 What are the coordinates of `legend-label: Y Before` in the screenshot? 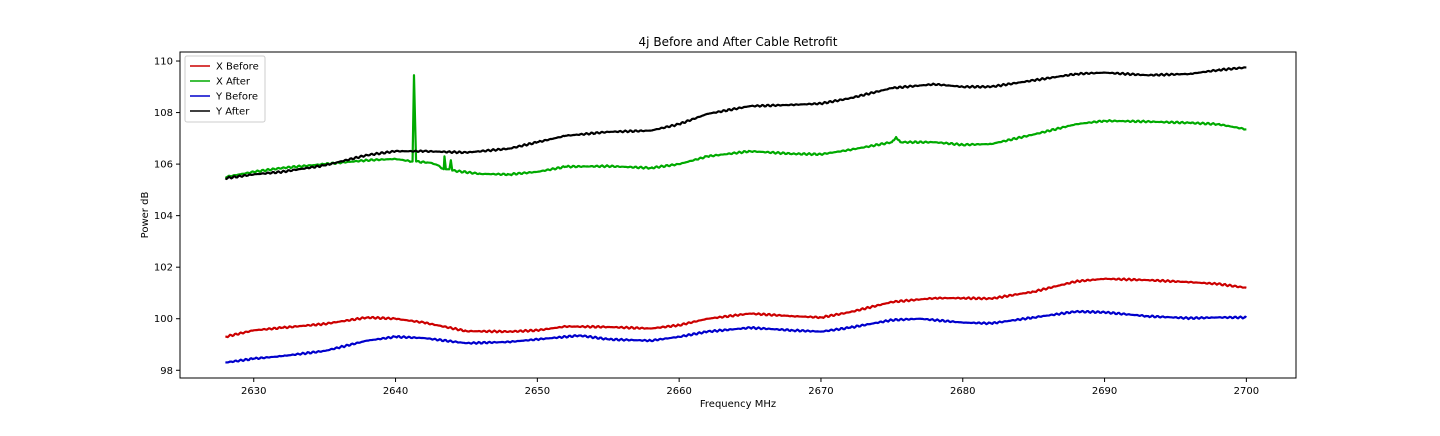 It's located at (236, 97).